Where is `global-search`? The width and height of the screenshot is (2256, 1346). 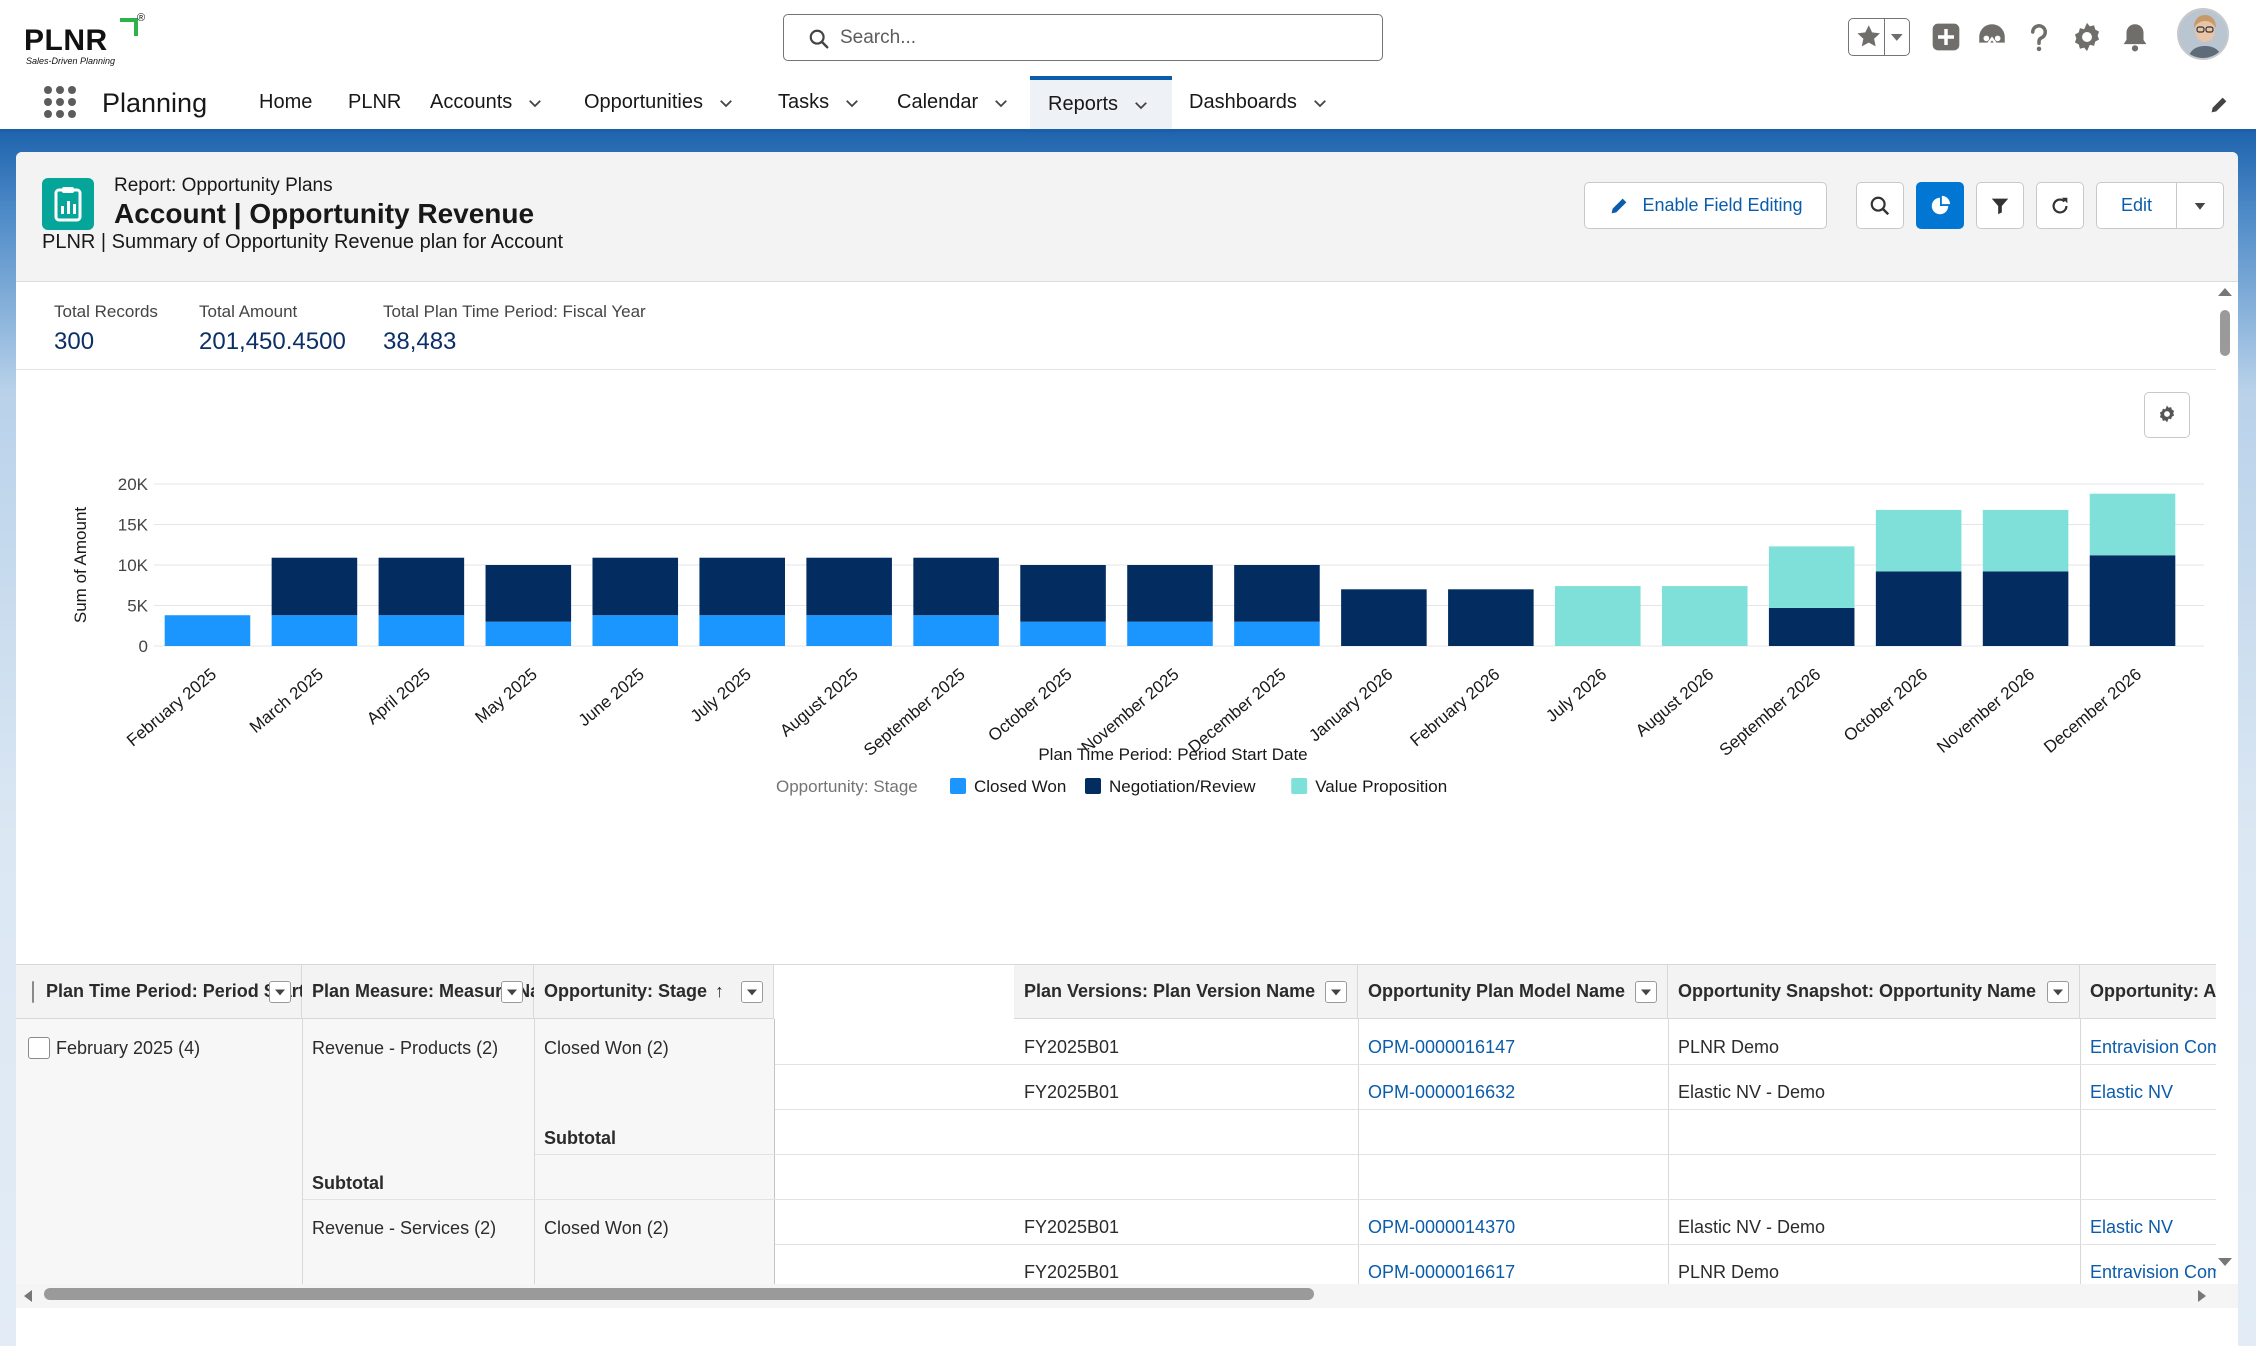
global-search is located at coordinates (1083, 37).